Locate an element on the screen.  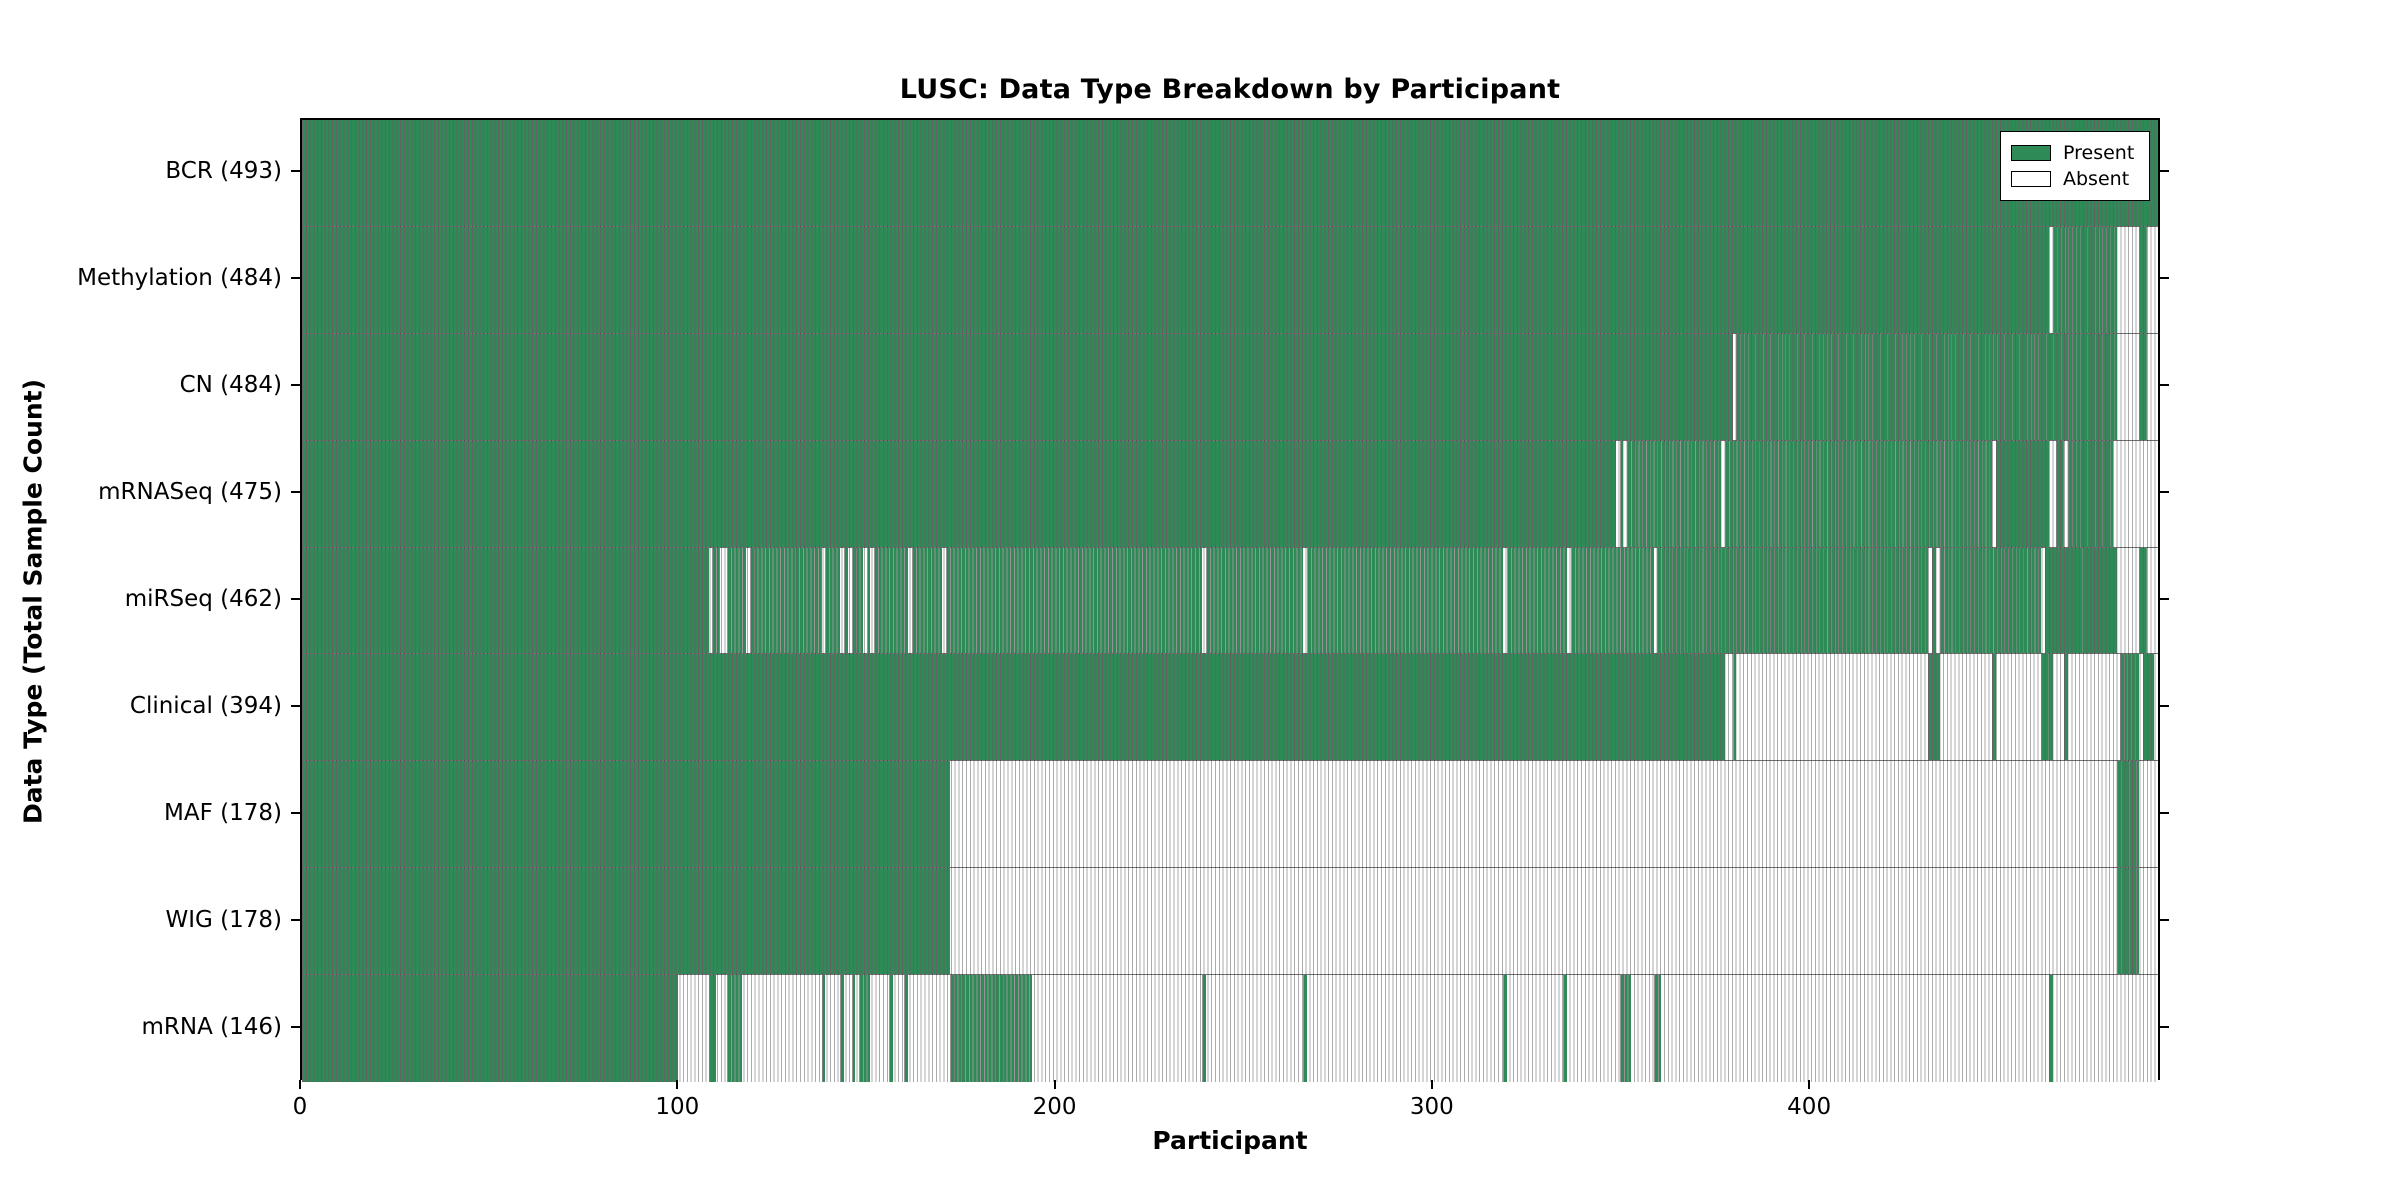
x-tick-label: 400 is located at coordinates (1809, 1107).